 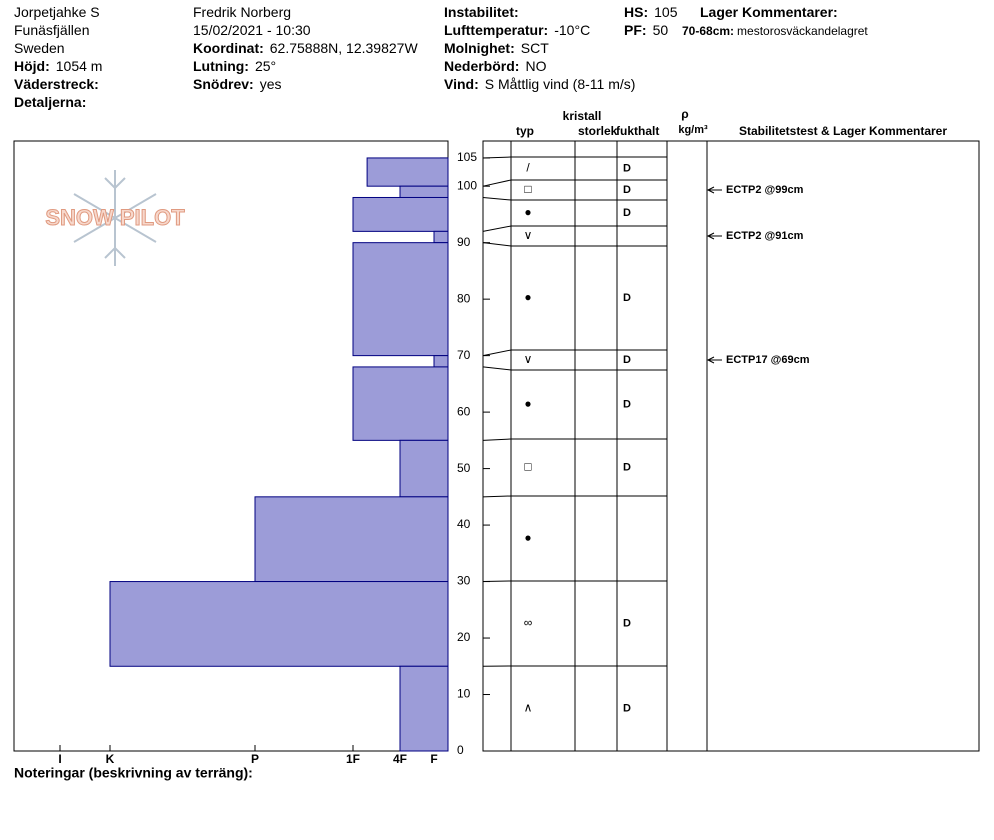 What do you see at coordinates (56, 84) in the screenshot?
I see `header-label: Väderstreck:` at bounding box center [56, 84].